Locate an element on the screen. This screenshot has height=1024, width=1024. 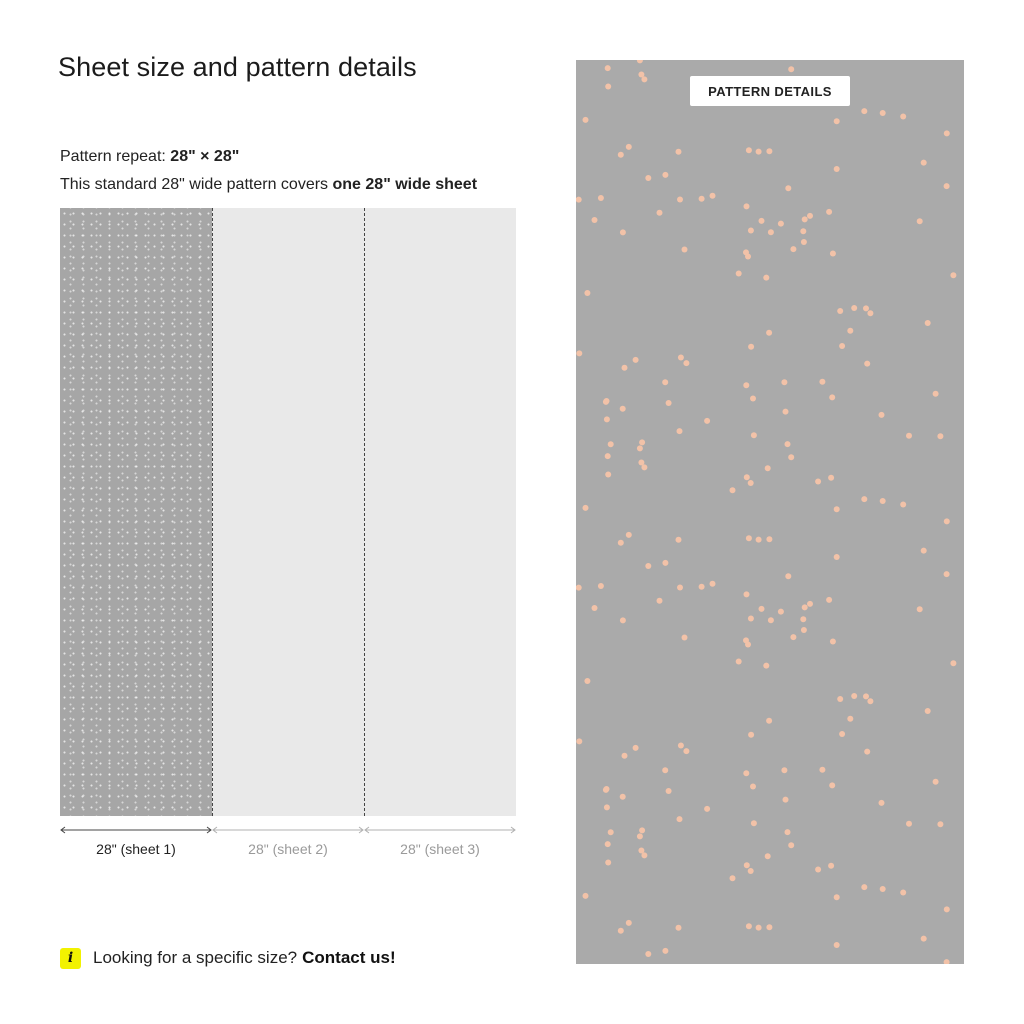
pattern-repeat-label: Pattern repeat: is located at coordinates (113, 156).